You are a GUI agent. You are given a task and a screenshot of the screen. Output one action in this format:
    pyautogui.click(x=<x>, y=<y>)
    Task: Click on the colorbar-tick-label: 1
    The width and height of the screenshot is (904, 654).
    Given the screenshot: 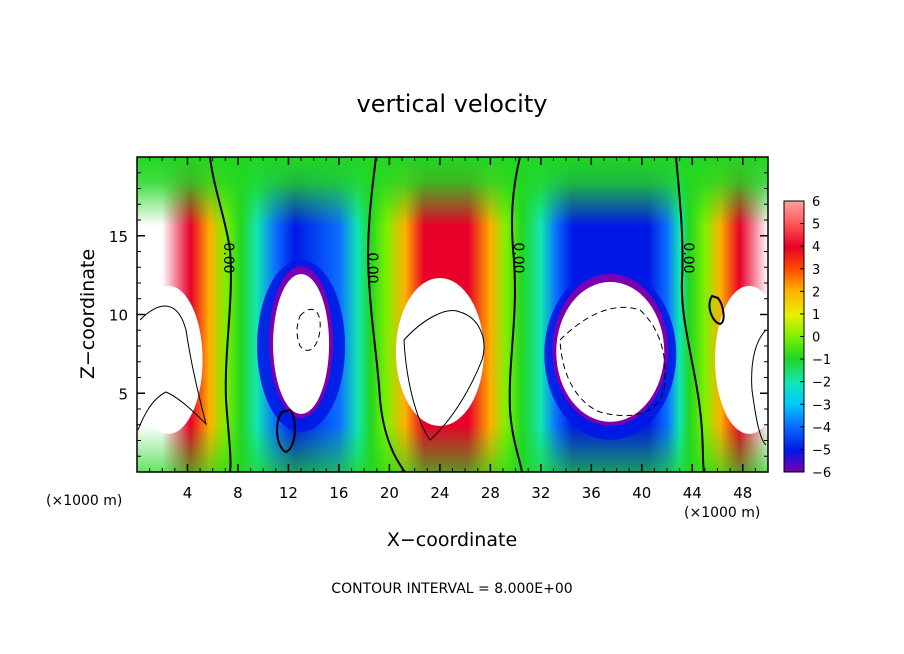 What is the action you would take?
    pyautogui.click(x=816, y=315)
    